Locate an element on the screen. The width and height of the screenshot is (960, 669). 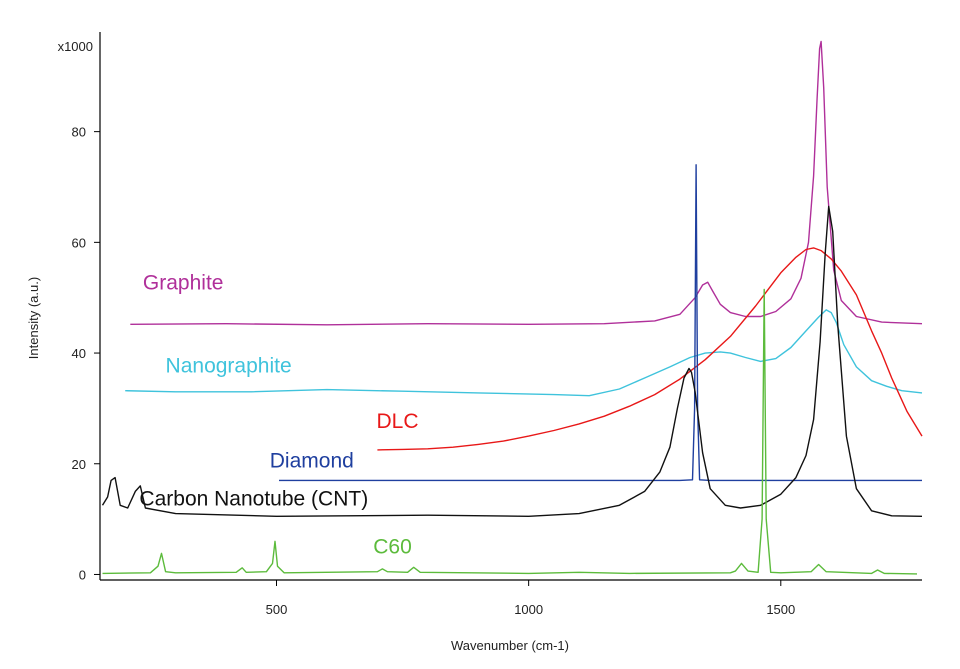
y-tick-label: 60 is located at coordinates (79, 242).